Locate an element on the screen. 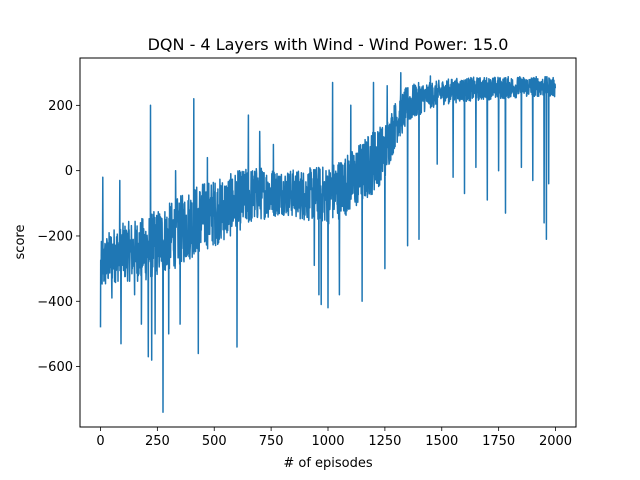 The height and width of the screenshot is (480, 640). x-tick-label: 2000 is located at coordinates (555, 441).